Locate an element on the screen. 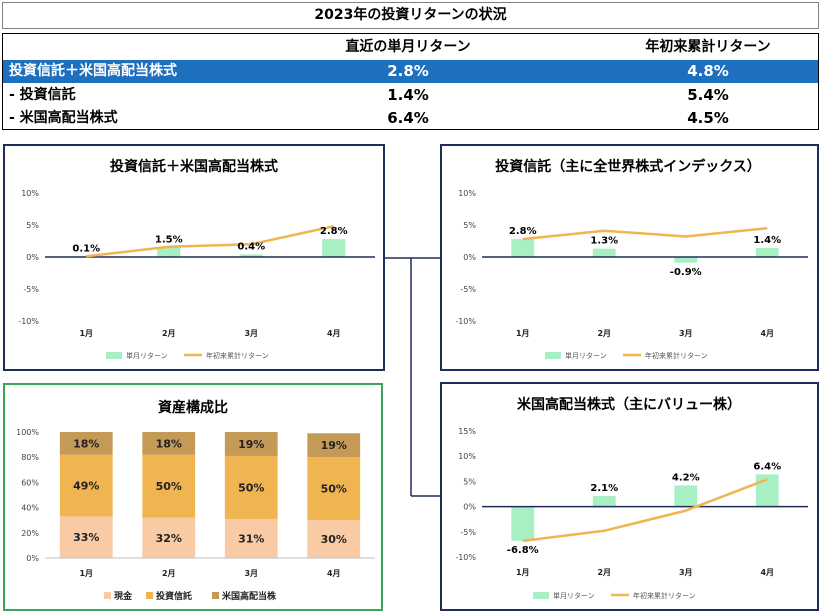 This screenshot has width=822, height=614. row-ytd: 4.8% is located at coordinates (708, 71).